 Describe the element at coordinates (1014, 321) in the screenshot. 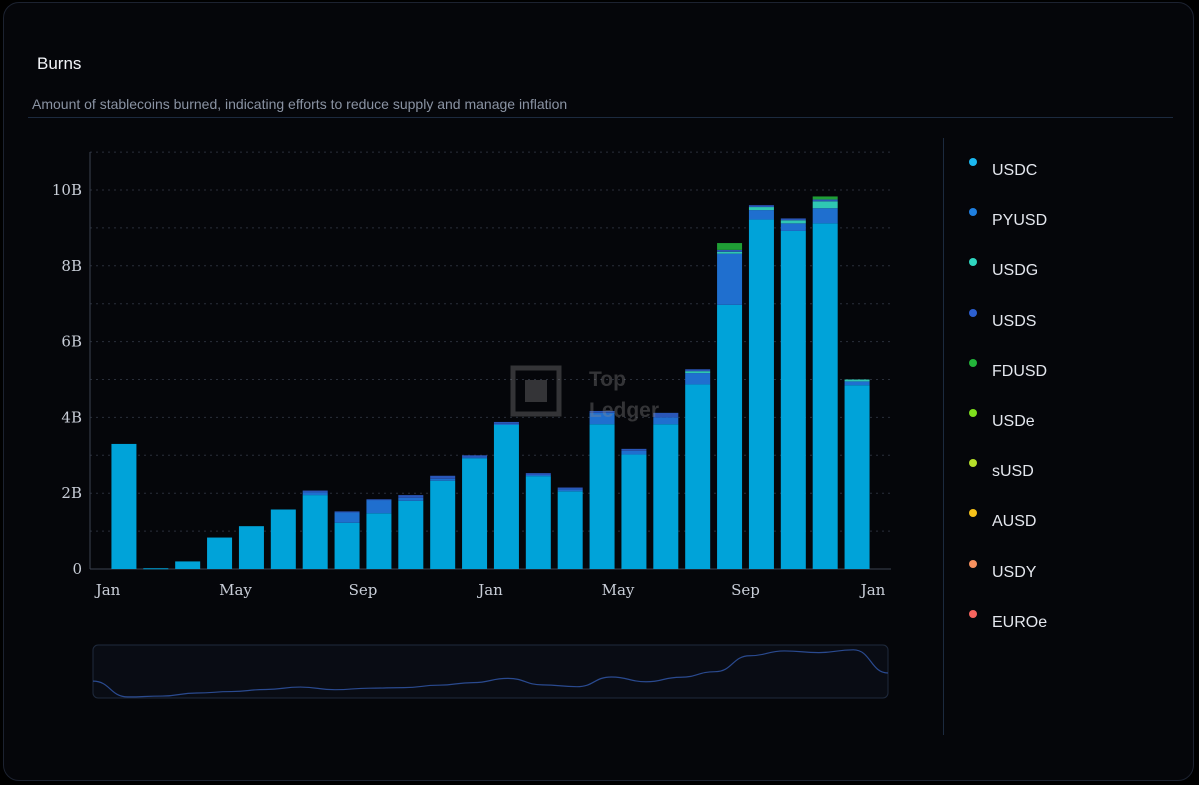

I see `legend-label: USDS` at that location.